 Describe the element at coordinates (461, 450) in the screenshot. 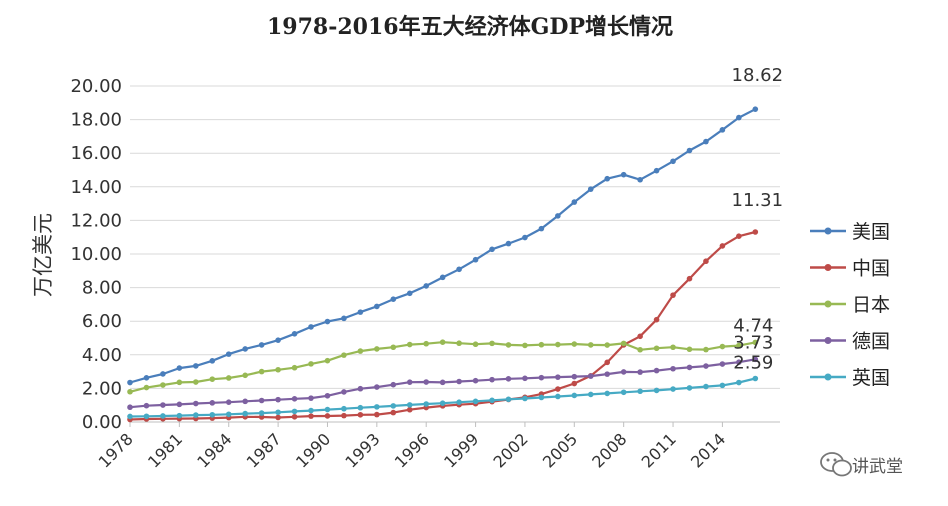

I see `x-tick-label: 1999` at that location.